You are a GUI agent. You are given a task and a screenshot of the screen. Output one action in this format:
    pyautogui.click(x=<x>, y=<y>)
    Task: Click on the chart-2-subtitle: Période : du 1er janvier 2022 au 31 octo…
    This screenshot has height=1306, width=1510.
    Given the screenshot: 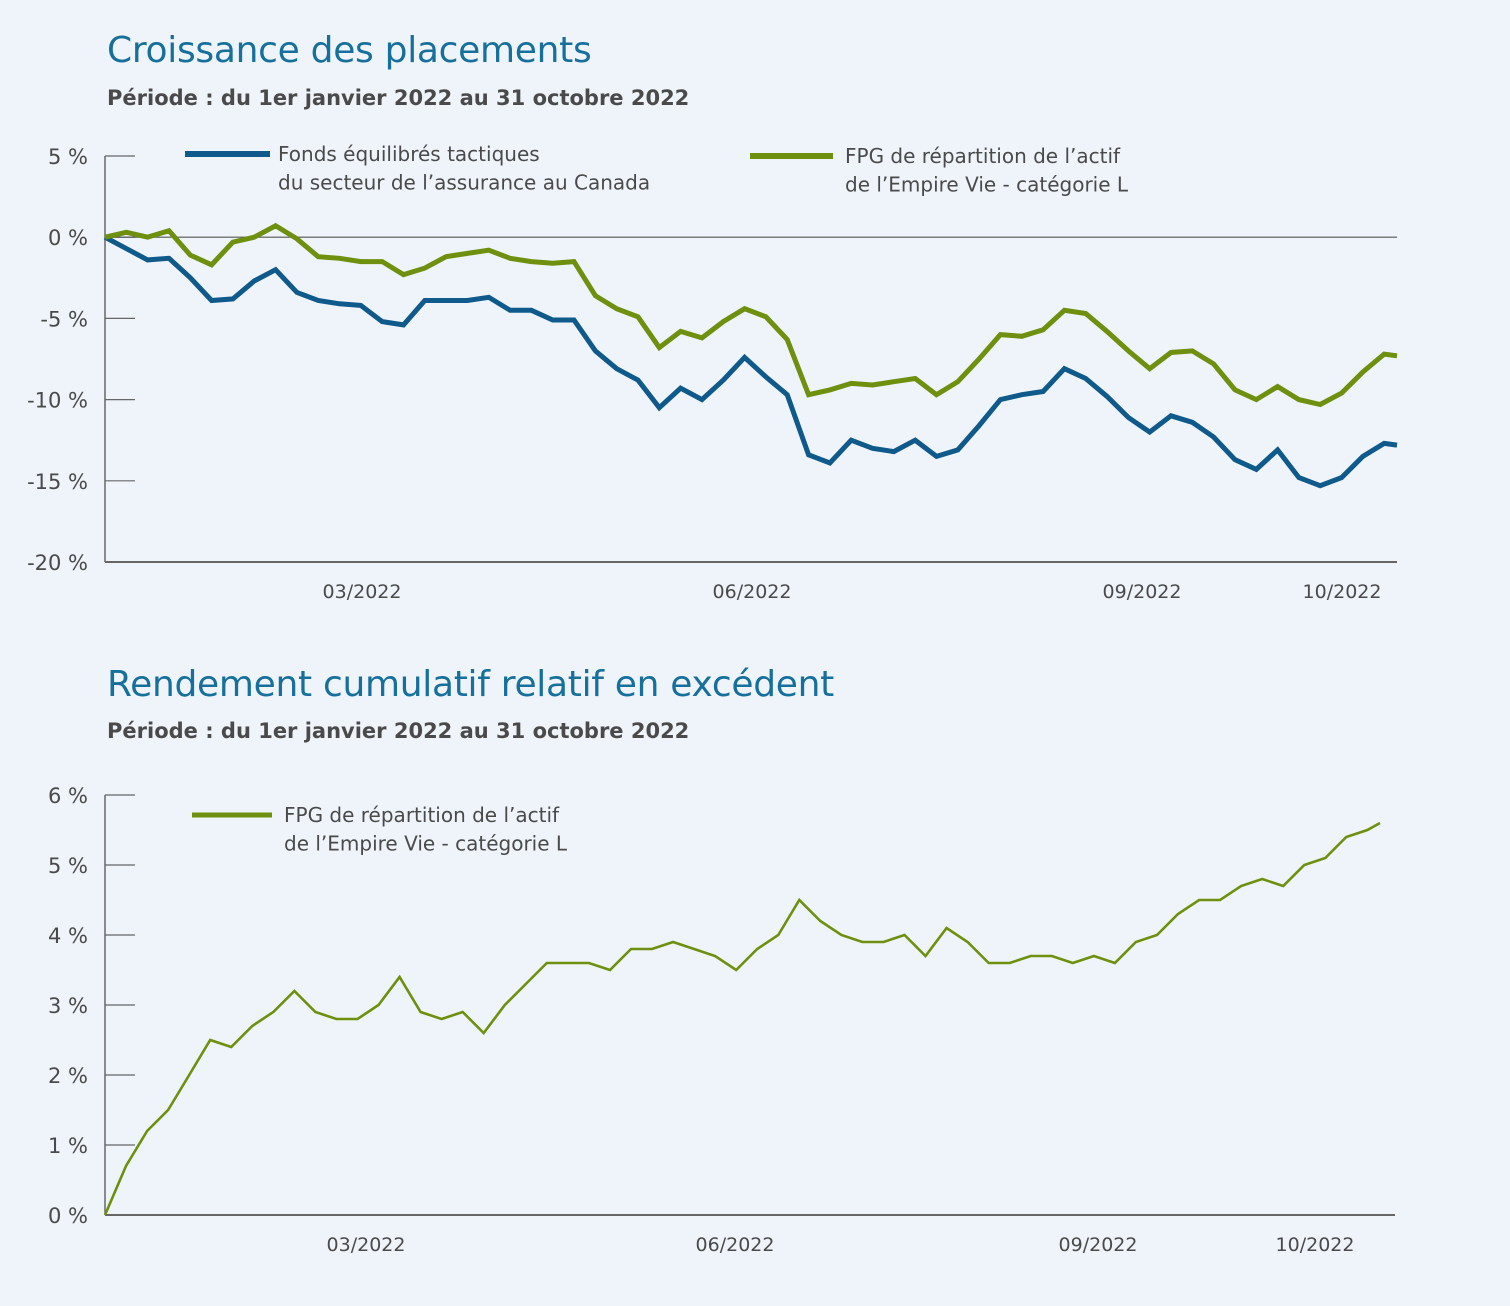 What is the action you would take?
    pyautogui.click(x=398, y=731)
    